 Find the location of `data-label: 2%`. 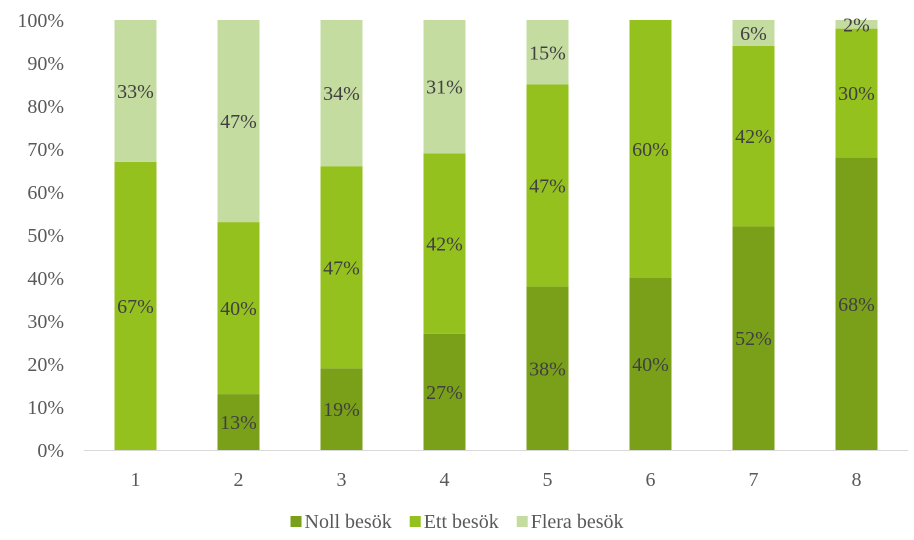

data-label: 2% is located at coordinates (856, 25).